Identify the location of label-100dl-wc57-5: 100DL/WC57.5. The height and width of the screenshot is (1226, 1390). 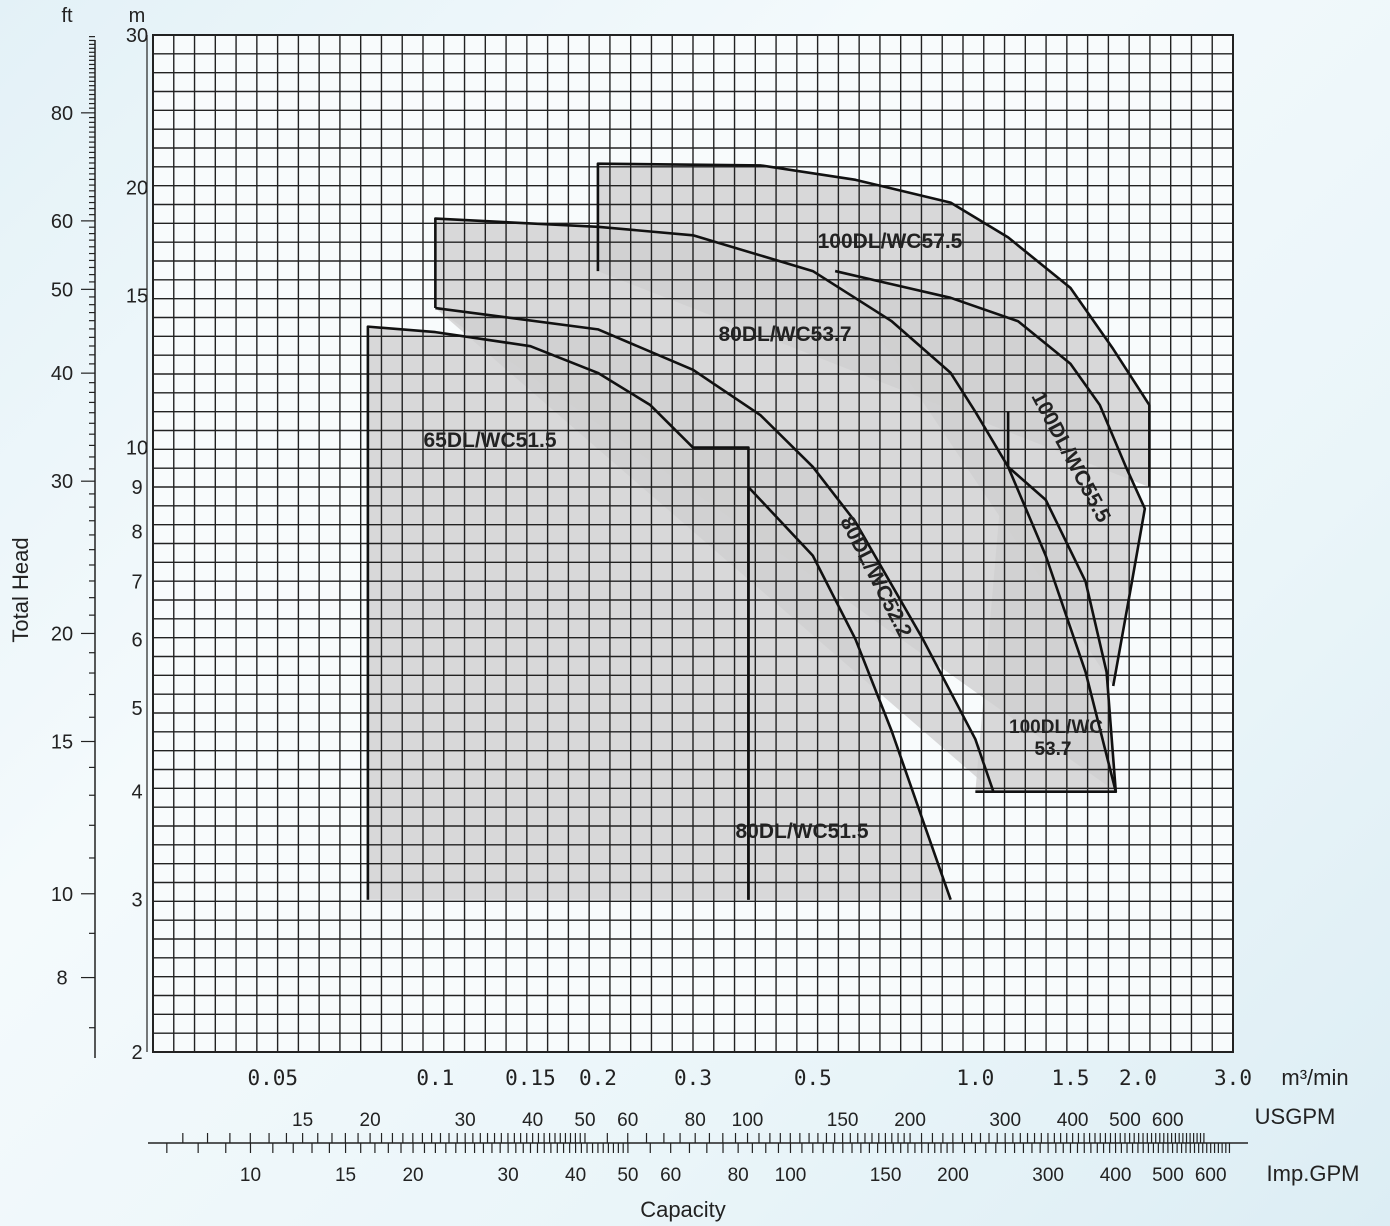
(890, 241).